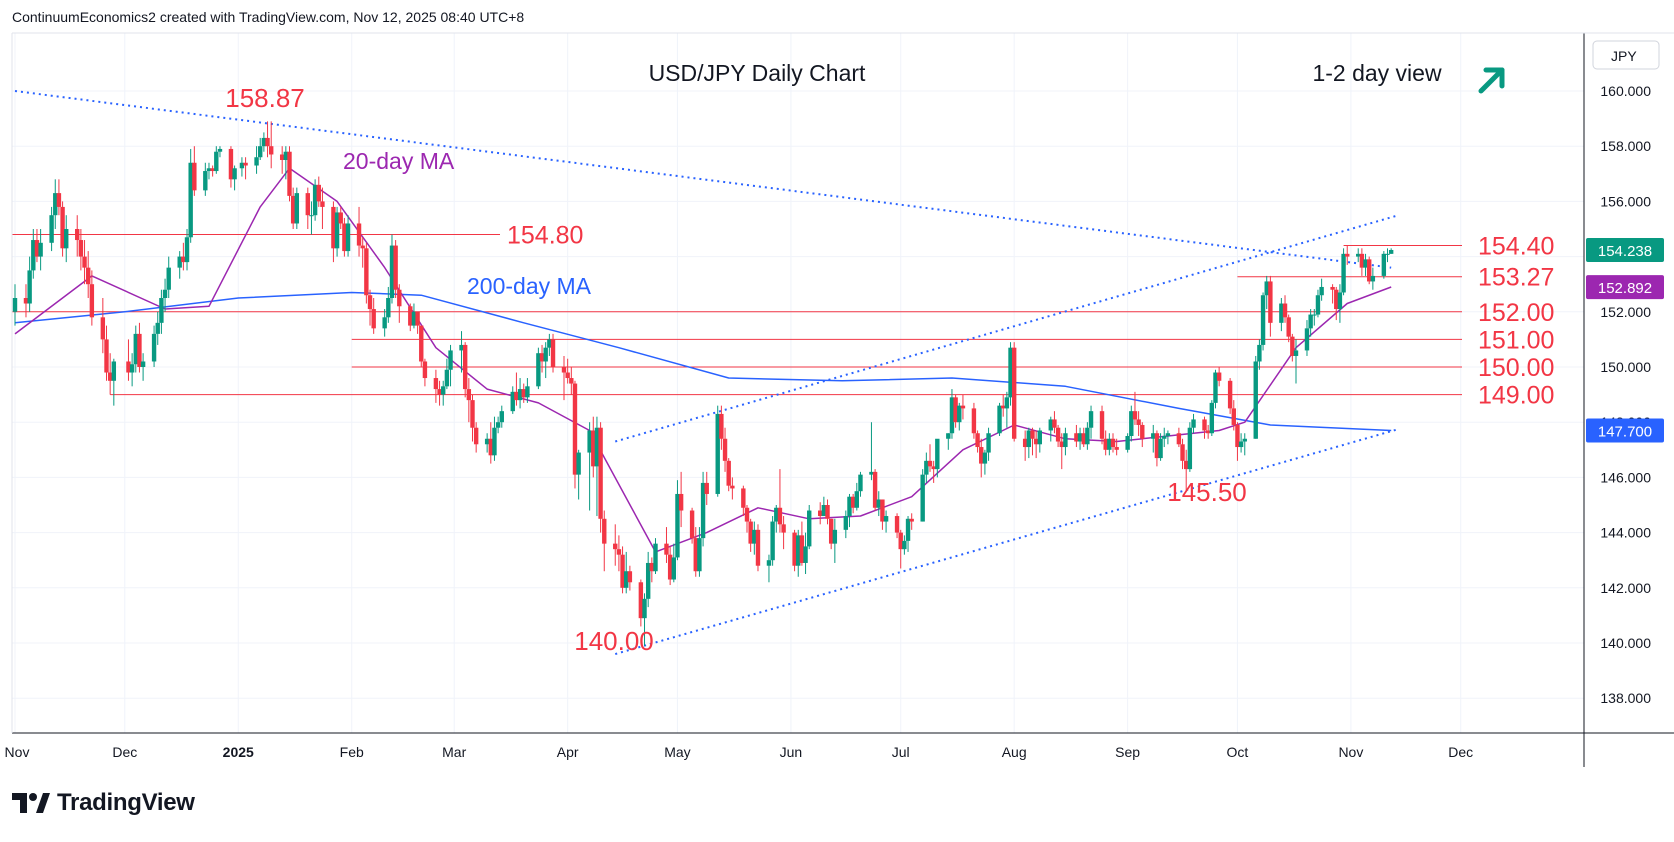 Image resolution: width=1674 pixels, height=842 pixels. What do you see at coordinates (1516, 368) in the screenshot?
I see `level-label: 150.00` at bounding box center [1516, 368].